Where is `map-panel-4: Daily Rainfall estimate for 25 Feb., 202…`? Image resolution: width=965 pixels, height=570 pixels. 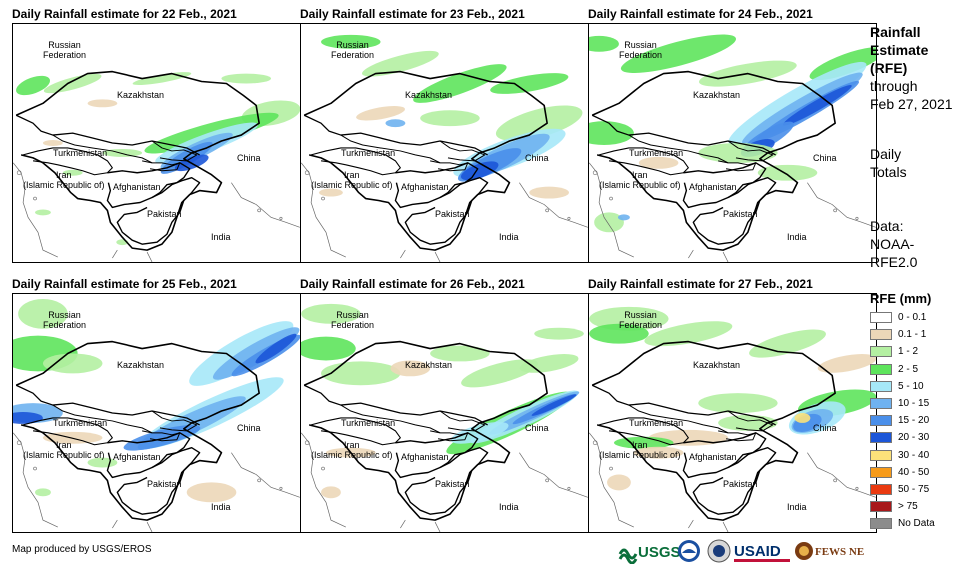
map-panel-4: Daily Rainfall estimate for 25 Feb., 202… is located at coordinates (156, 405).